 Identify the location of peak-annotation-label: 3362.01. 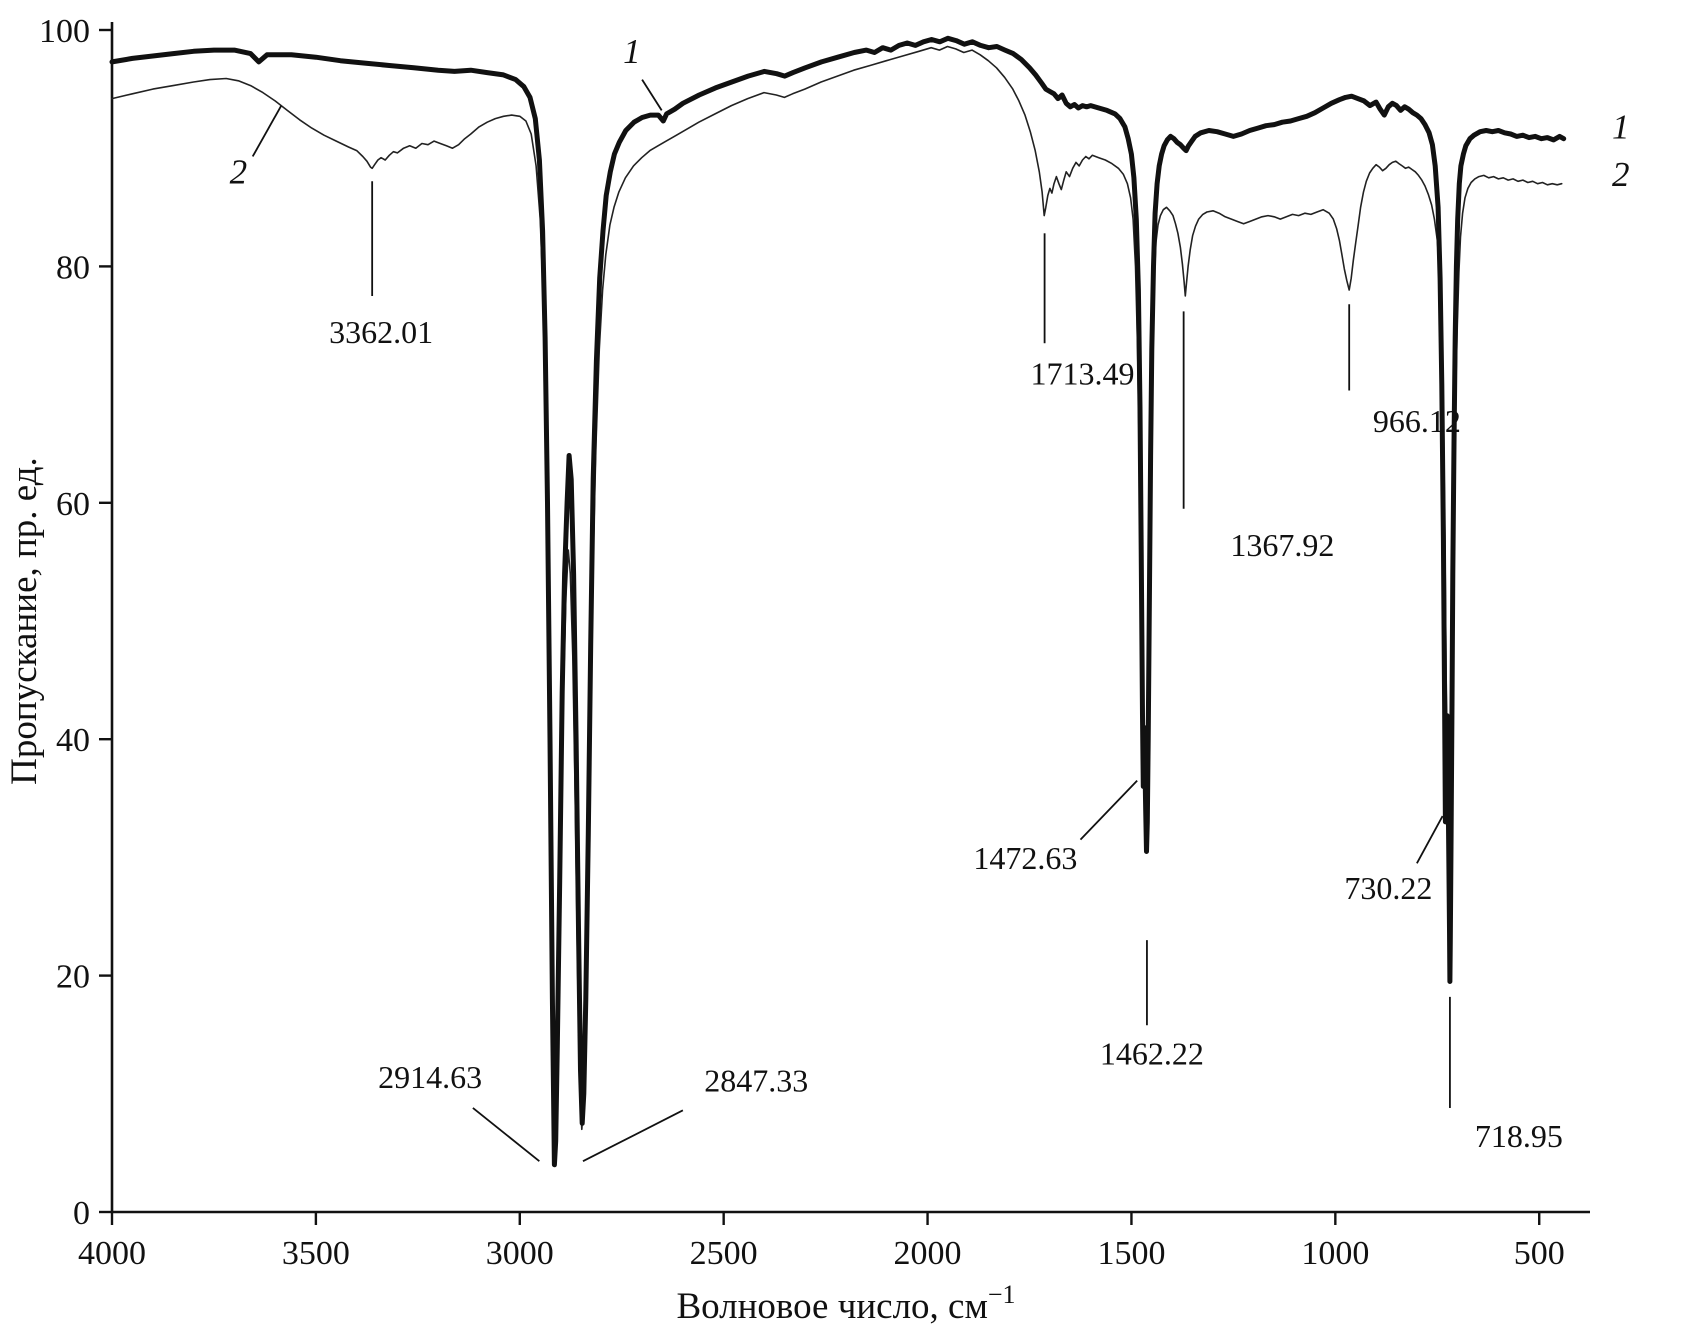
(381, 332).